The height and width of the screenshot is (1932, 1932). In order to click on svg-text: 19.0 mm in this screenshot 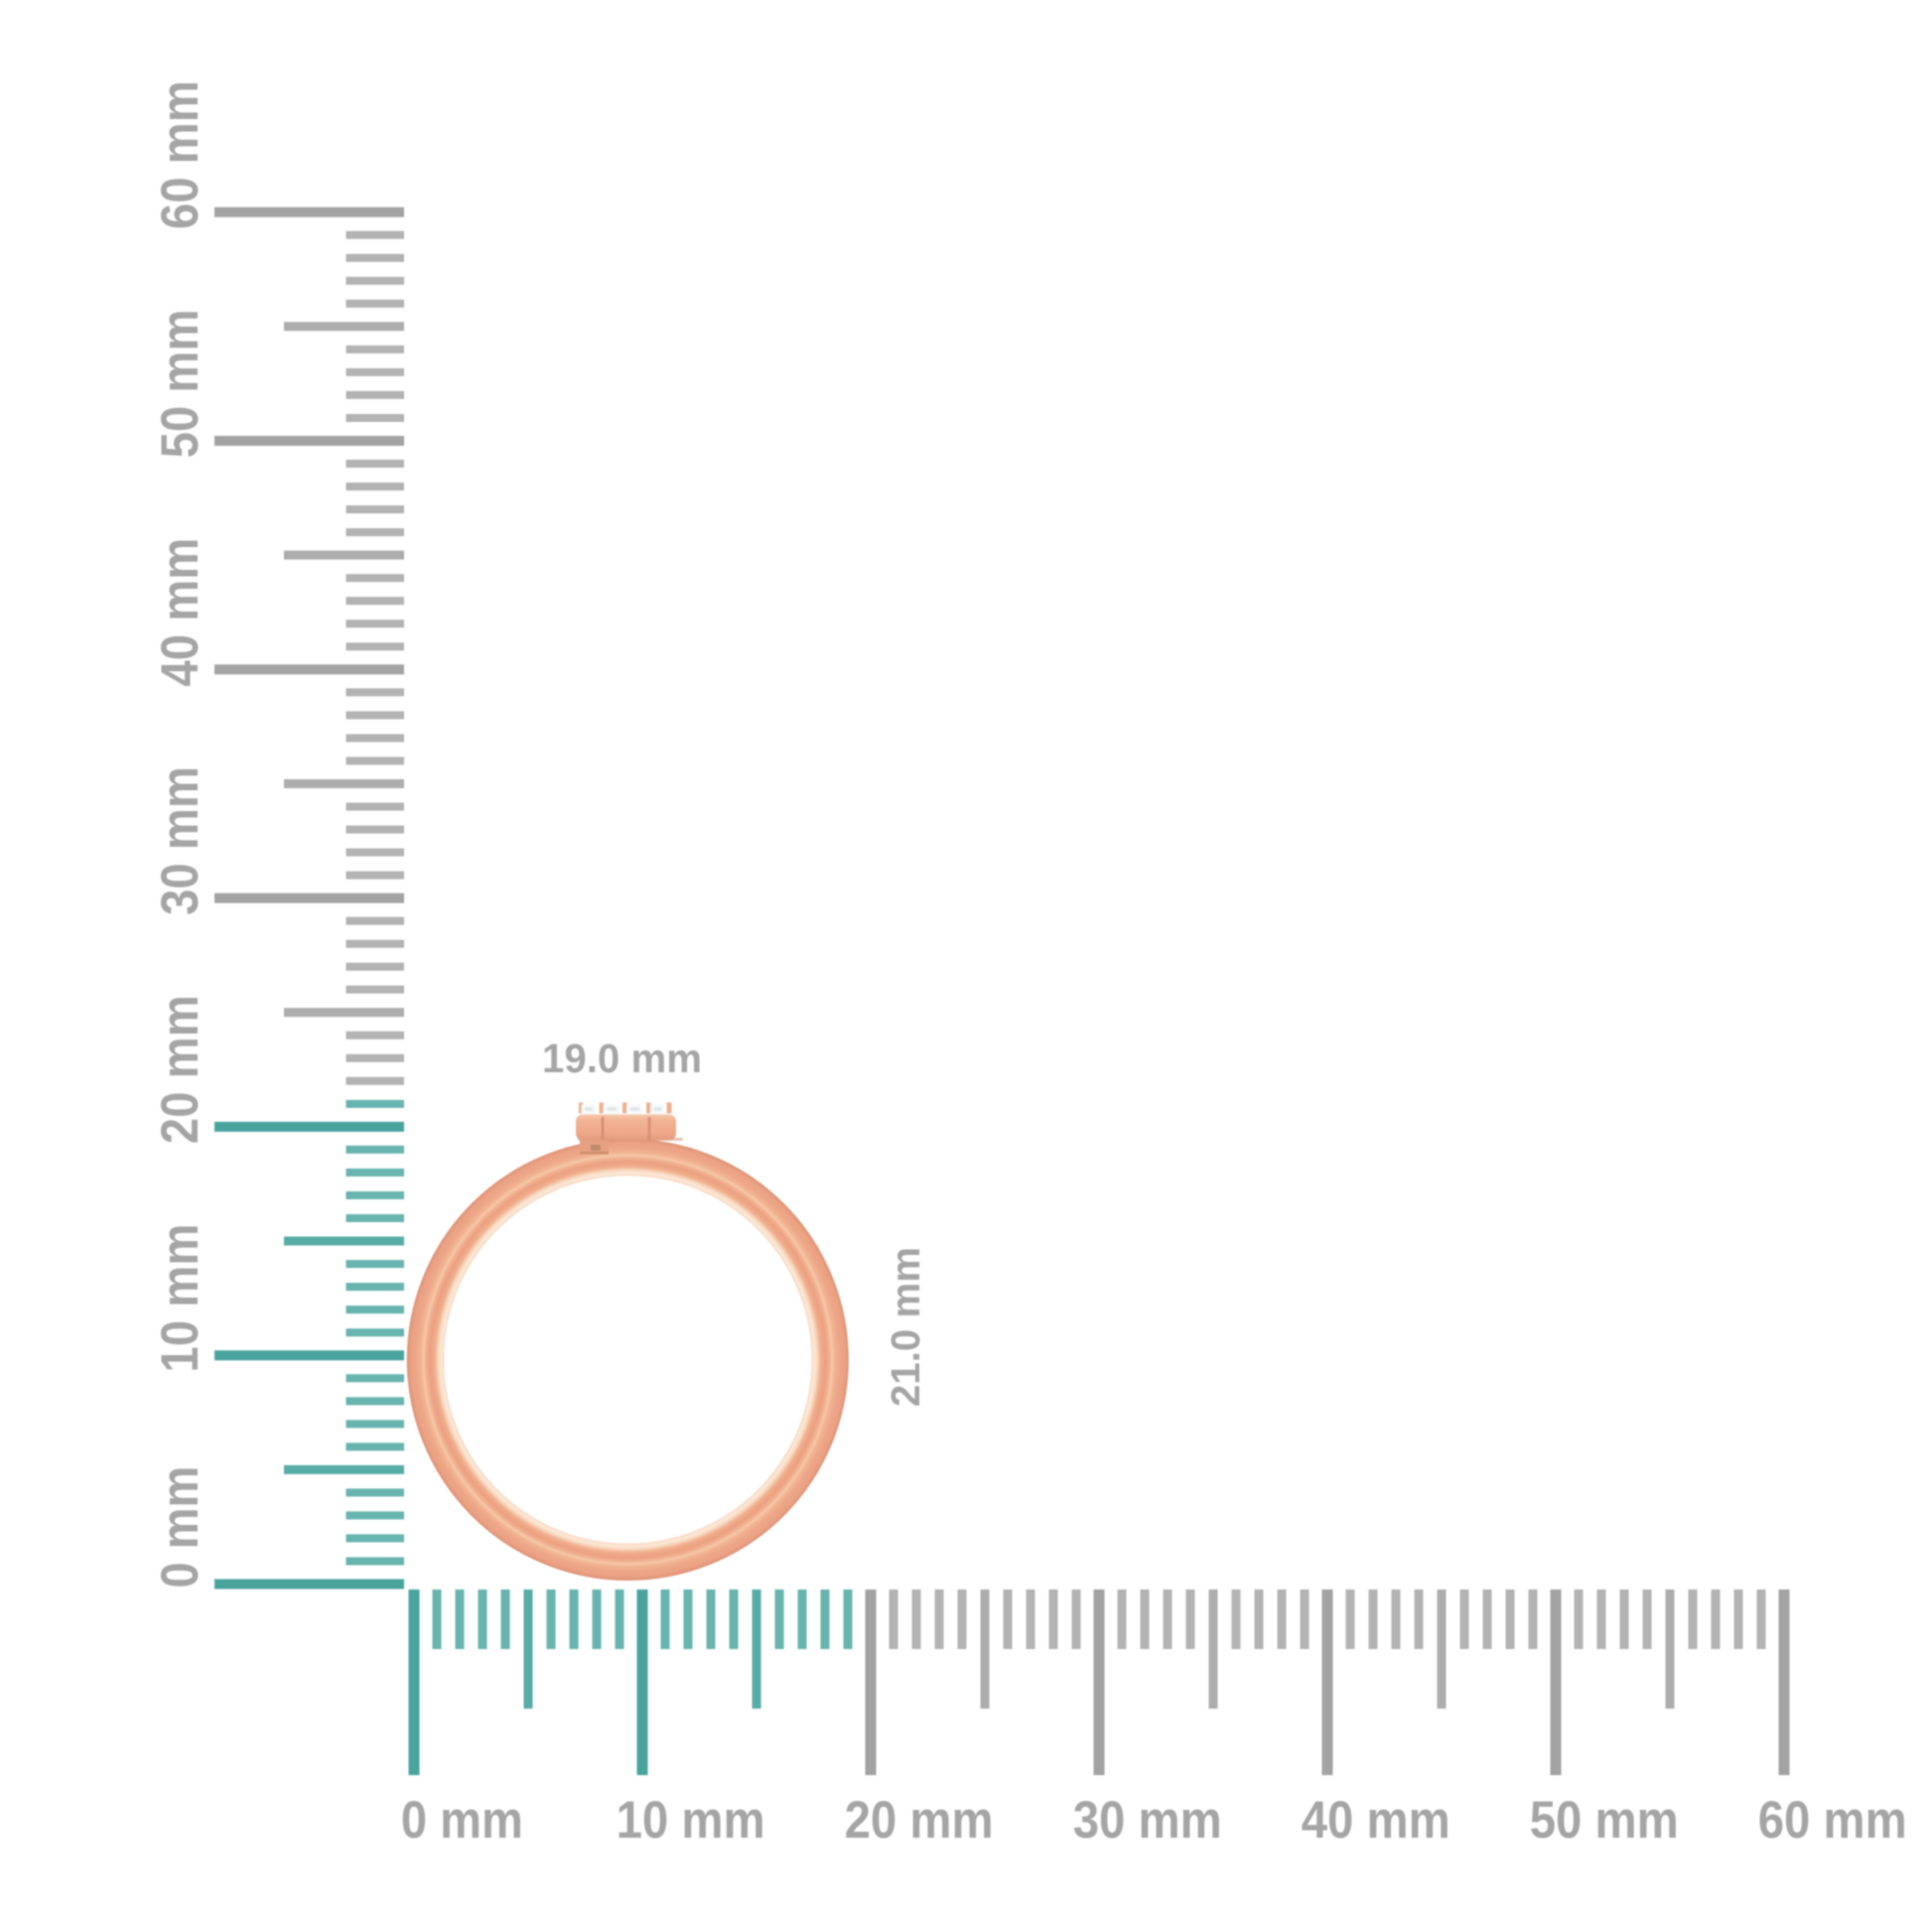, I will do `click(622, 1058)`.